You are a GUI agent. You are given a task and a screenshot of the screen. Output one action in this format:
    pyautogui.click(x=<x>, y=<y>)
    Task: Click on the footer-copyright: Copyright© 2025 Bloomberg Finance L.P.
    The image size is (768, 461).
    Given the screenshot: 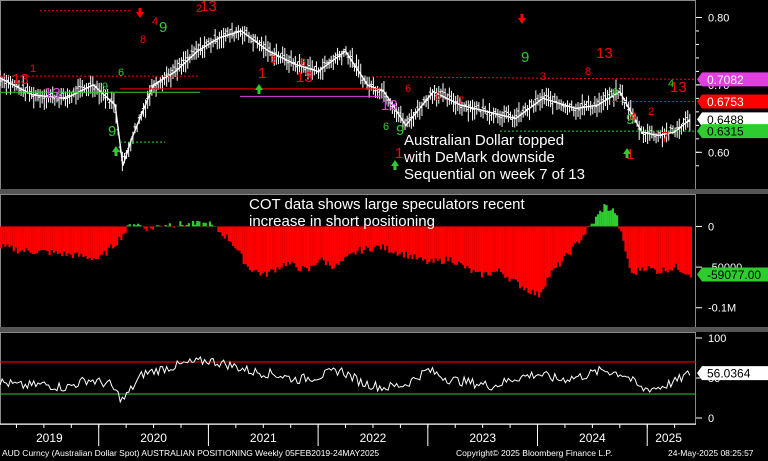 What is the action you would take?
    pyautogui.click(x=534, y=453)
    